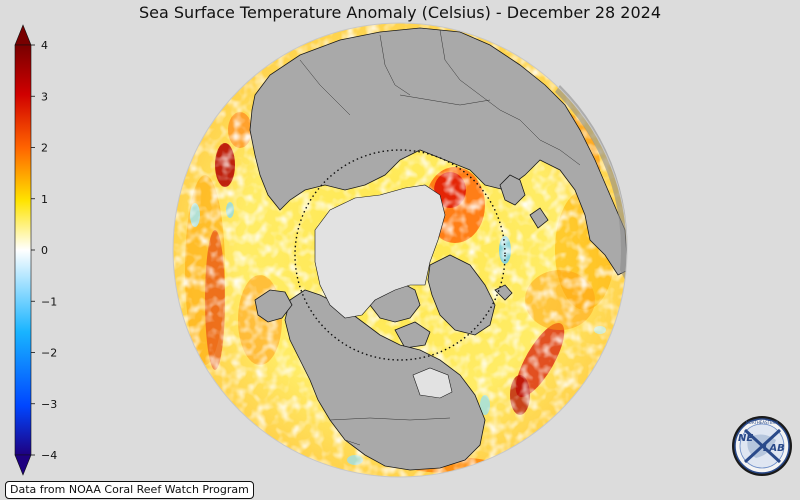 This screenshot has height=500, width=800. What do you see at coordinates (49, 301) in the screenshot?
I see `colorbar-tick-label: −1` at bounding box center [49, 301].